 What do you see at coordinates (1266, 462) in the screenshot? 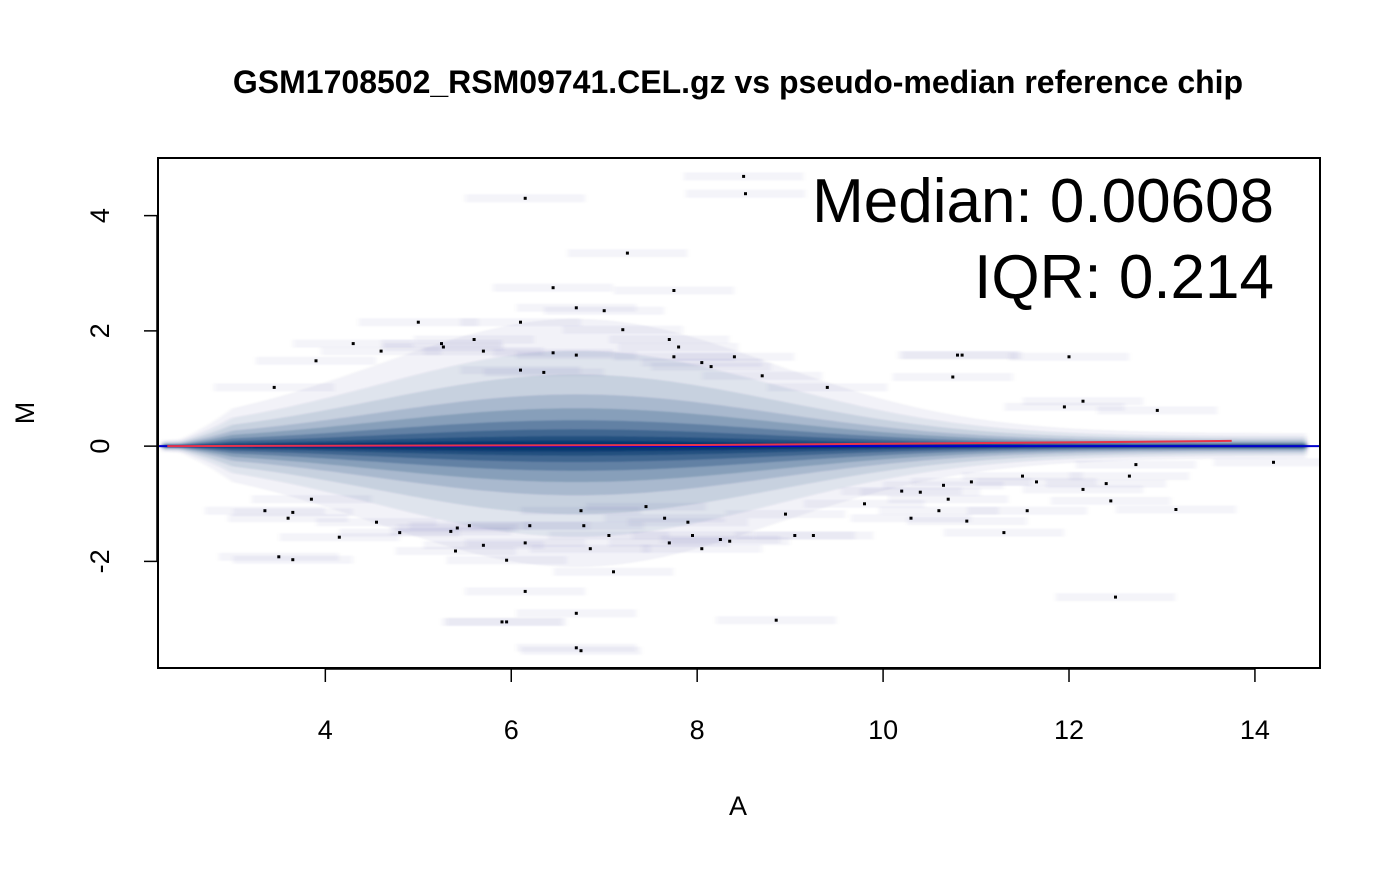
I see `outlier-halo` at bounding box center [1266, 462].